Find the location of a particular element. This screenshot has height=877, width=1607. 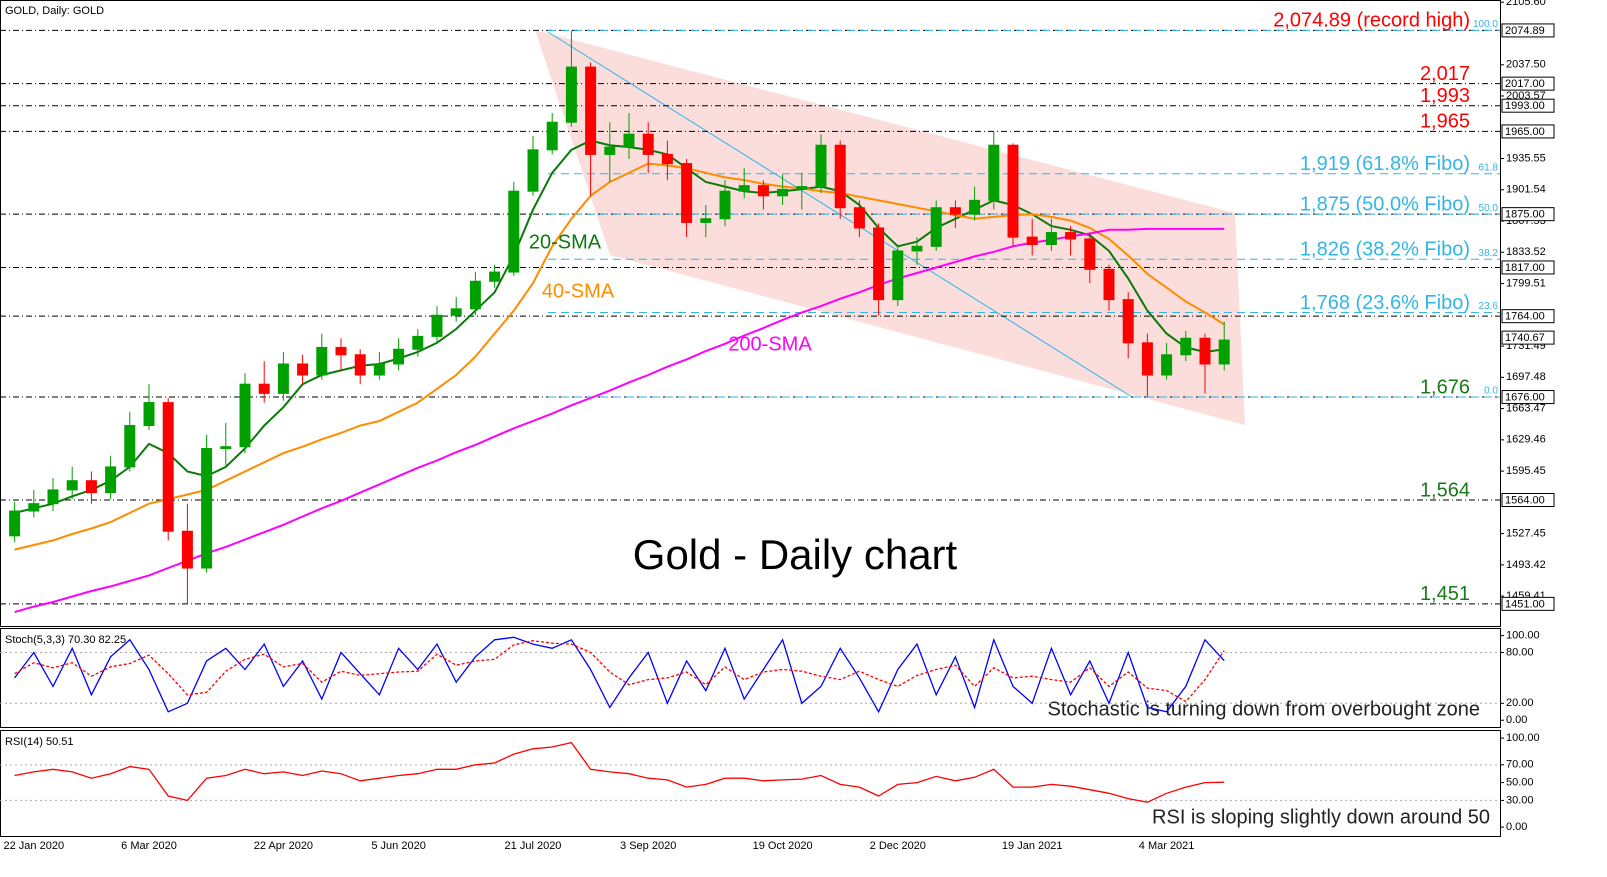

x-tick-label: 5 Jun 2020 is located at coordinates (398, 846).